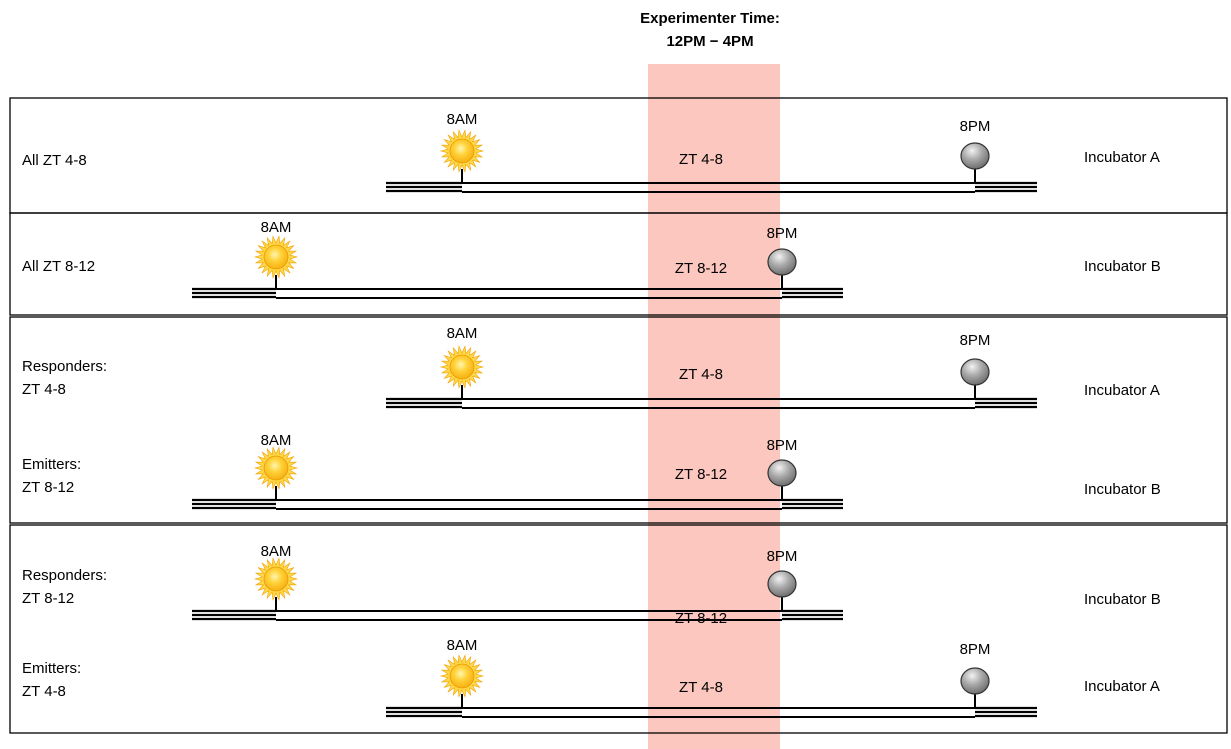 Image resolution: width=1231 pixels, height=749 pixels. Describe the element at coordinates (701, 159) in the screenshot. I see `panel-1-row-1-window-label: ZT 4-8` at that location.